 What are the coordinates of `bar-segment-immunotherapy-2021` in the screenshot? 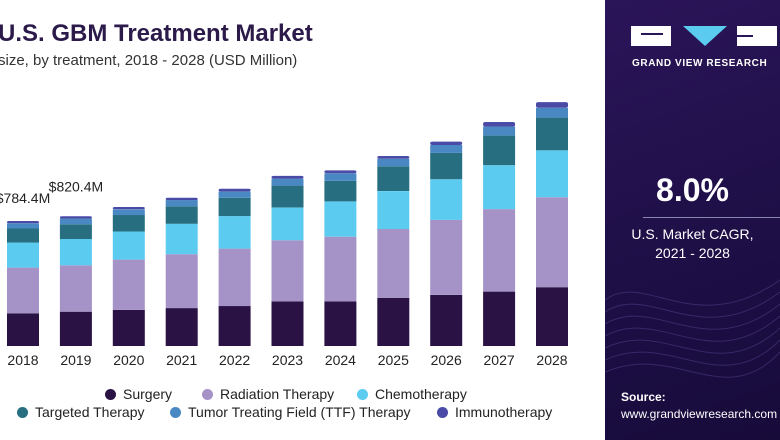 It's located at (181, 199).